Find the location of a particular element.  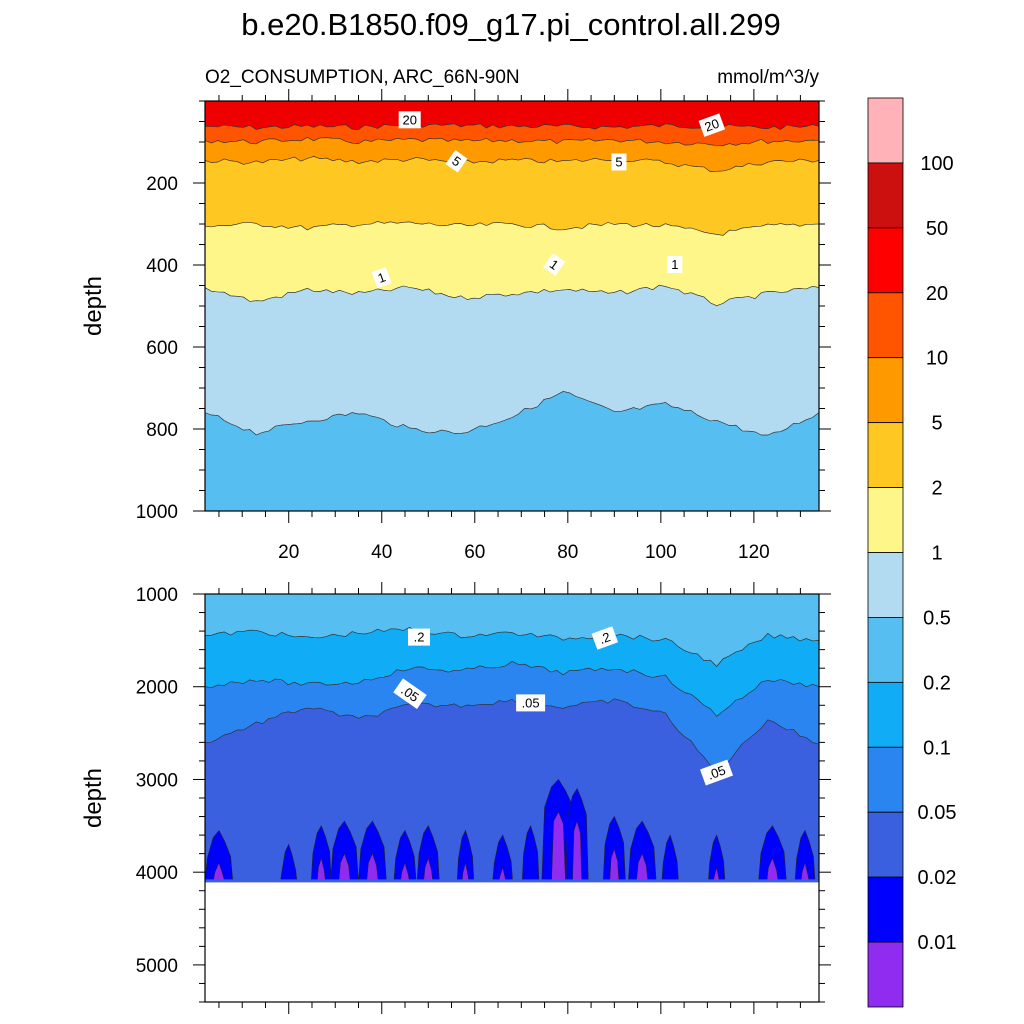

y-tick-label: 600 is located at coordinates (162, 348).